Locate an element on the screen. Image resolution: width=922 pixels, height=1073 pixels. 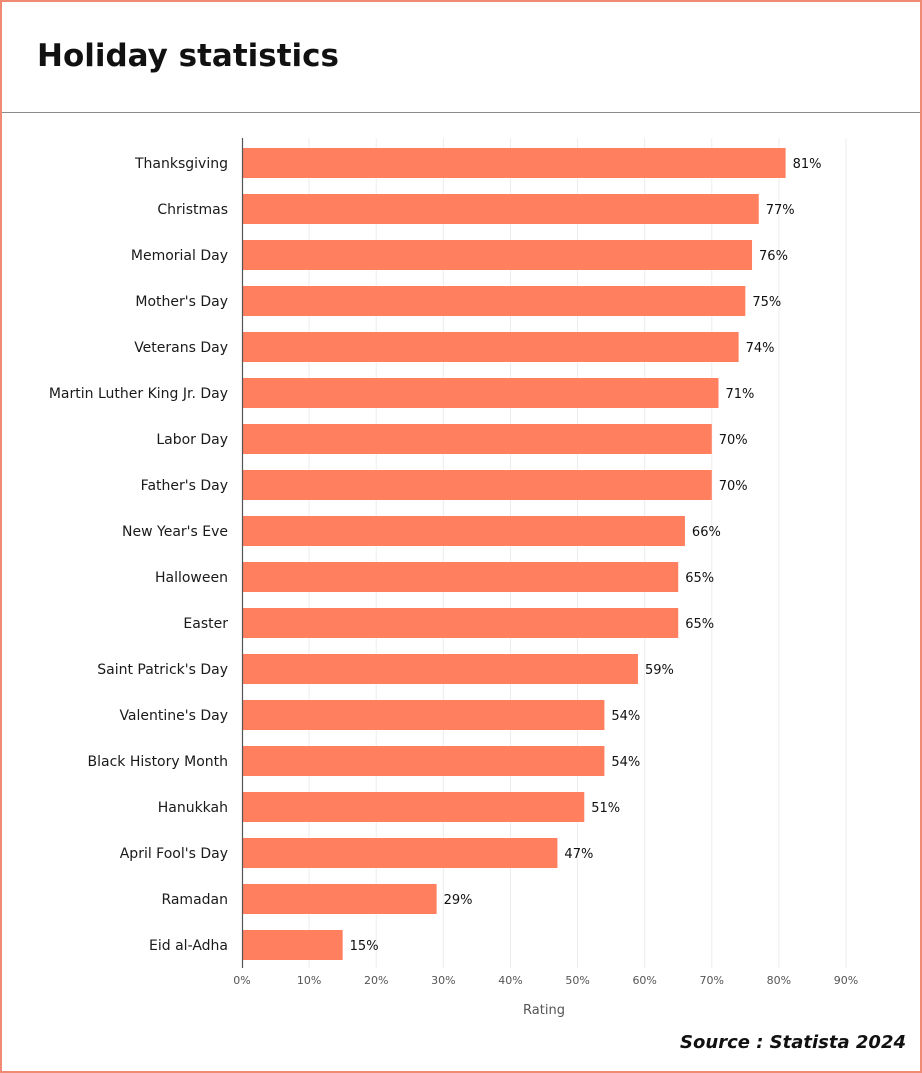
category-label: Hanukkah is located at coordinates (193, 808).